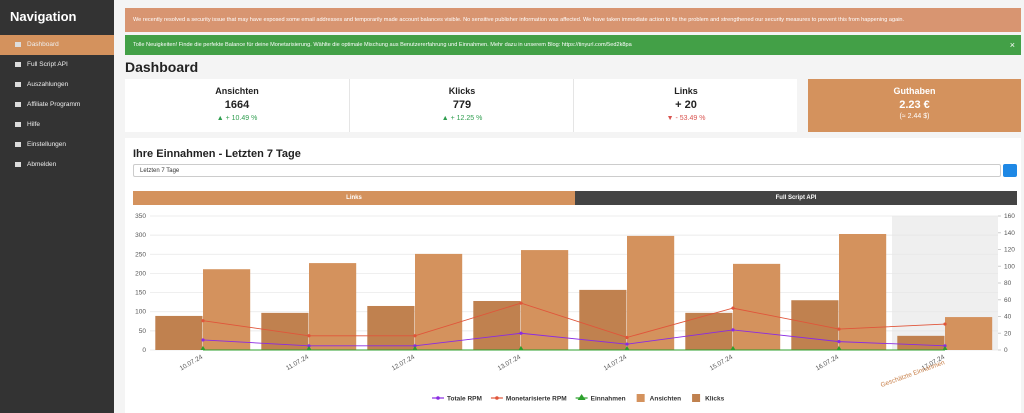 The height and width of the screenshot is (413, 1024). What do you see at coordinates (217, 154) in the screenshot?
I see `panel-title: Ihre Einnahmen - Letzten 7 Tage` at bounding box center [217, 154].